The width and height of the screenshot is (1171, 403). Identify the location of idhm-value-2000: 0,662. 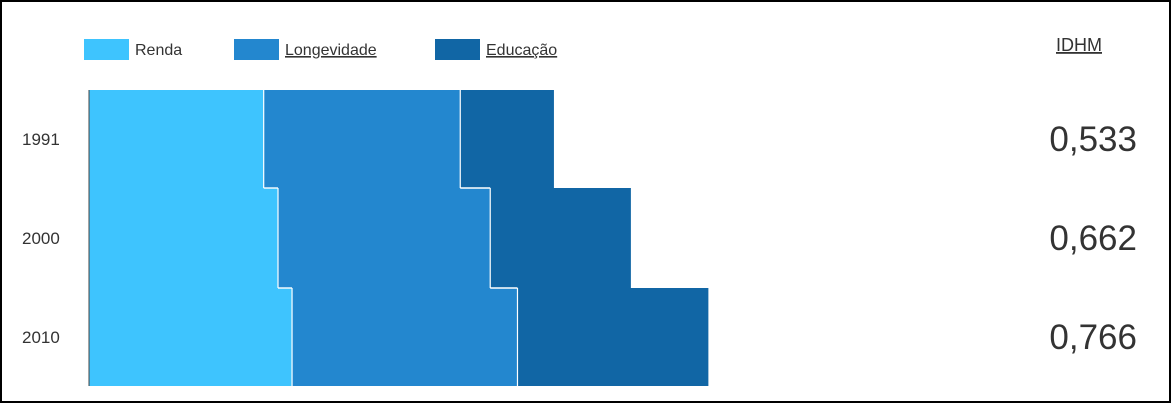
(1093, 238).